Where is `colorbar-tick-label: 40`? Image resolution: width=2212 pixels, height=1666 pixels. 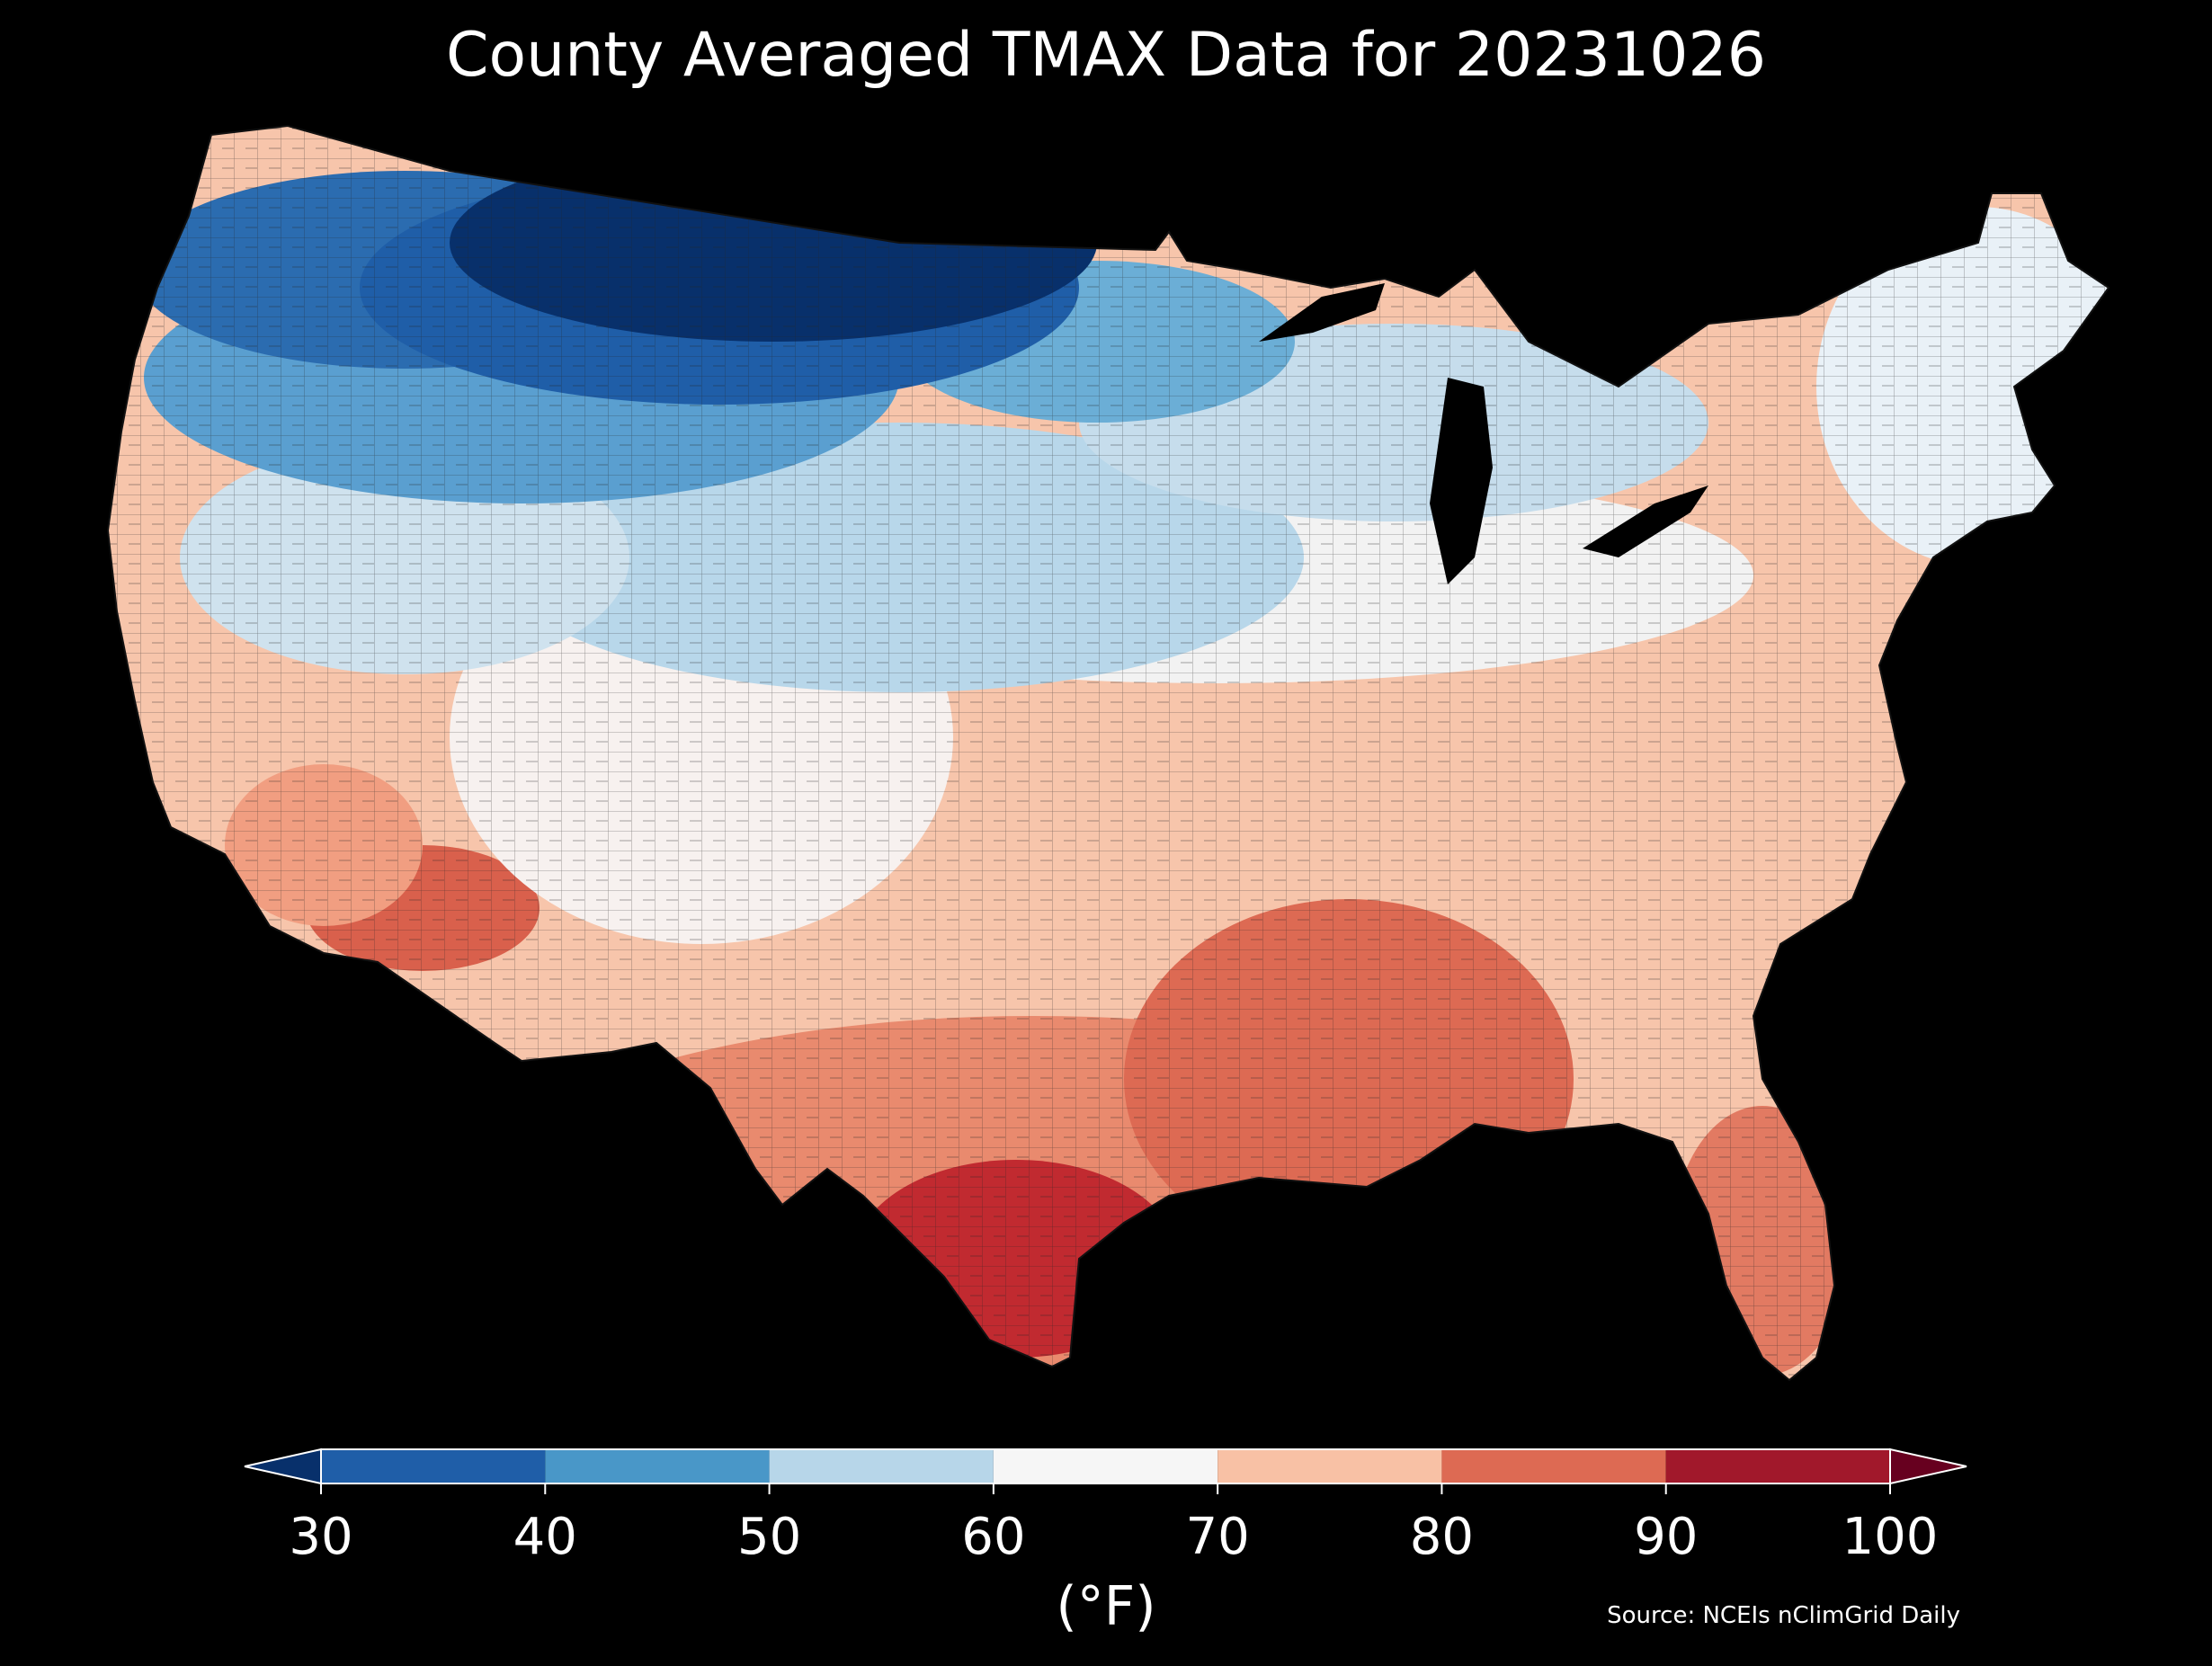
colorbar-tick-label: 40 is located at coordinates (545, 1537).